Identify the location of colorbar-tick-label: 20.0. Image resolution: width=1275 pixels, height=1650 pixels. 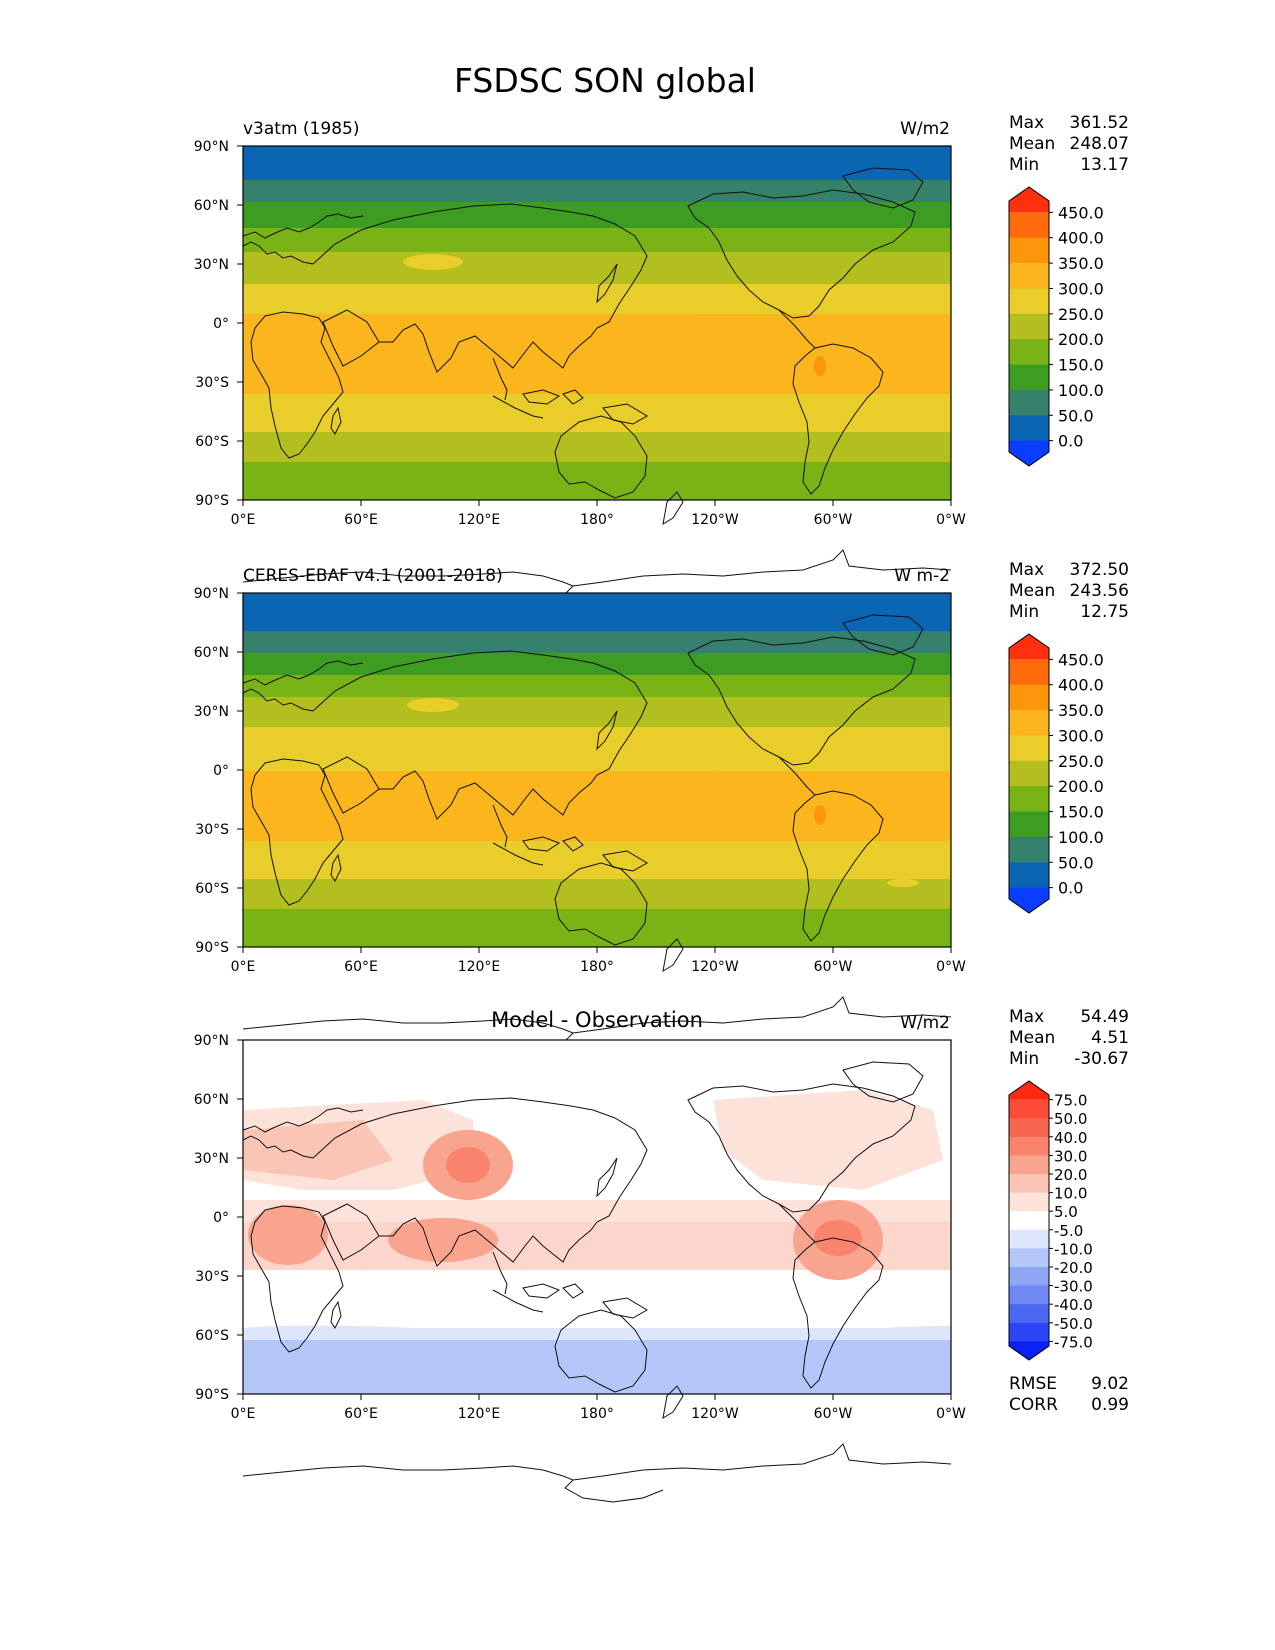
(1070, 1175).